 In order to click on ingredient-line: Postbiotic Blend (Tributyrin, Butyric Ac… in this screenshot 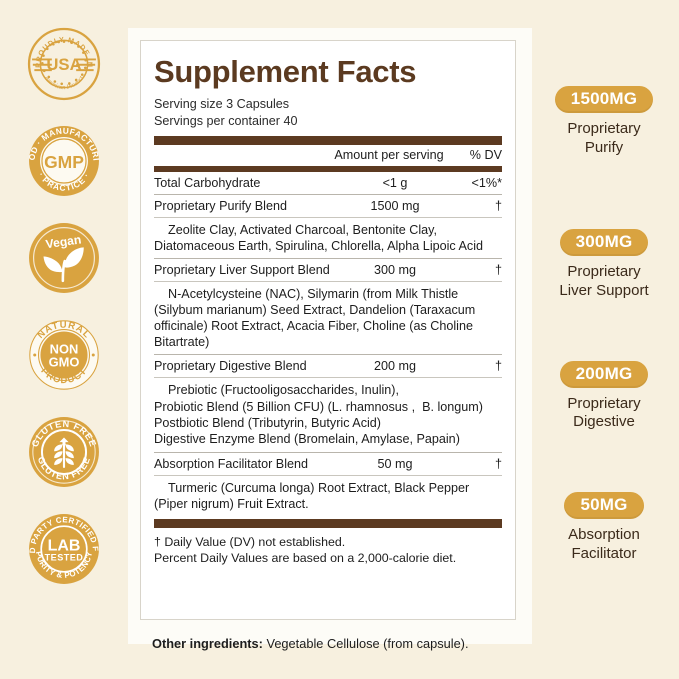, I will do `click(268, 423)`.